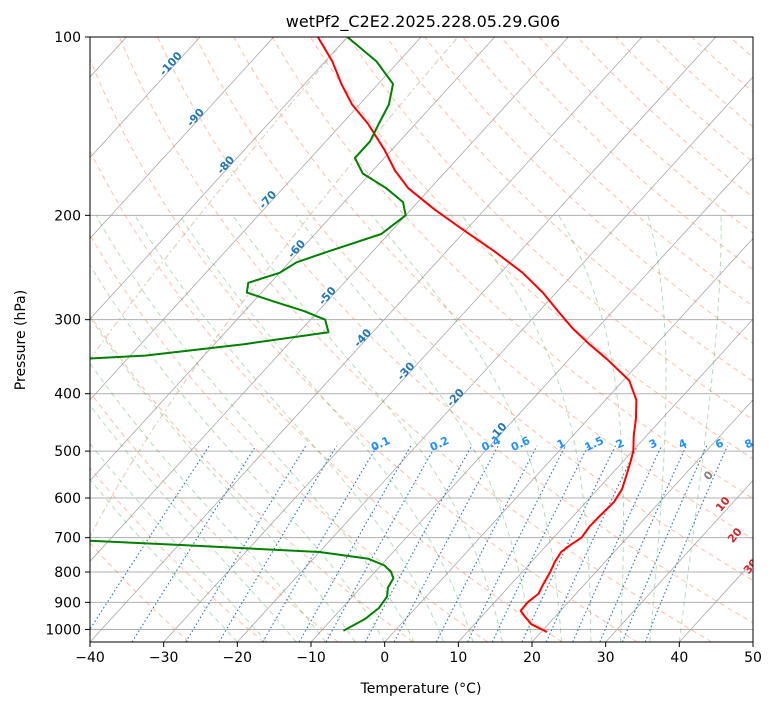 The width and height of the screenshot is (775, 708). Describe the element at coordinates (768, 593) in the screenshot. I see `moist-adiabat-label: 40` at that location.